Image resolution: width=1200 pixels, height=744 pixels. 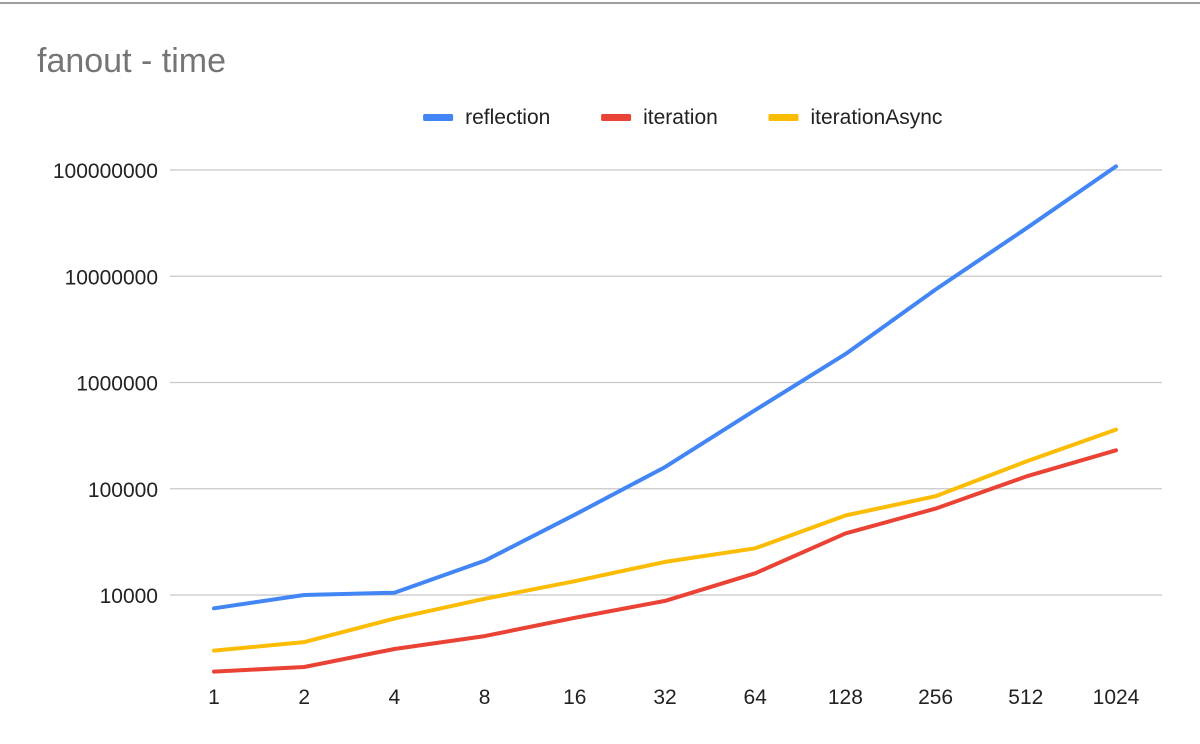 I want to click on x-tick-label: 8, so click(x=485, y=697).